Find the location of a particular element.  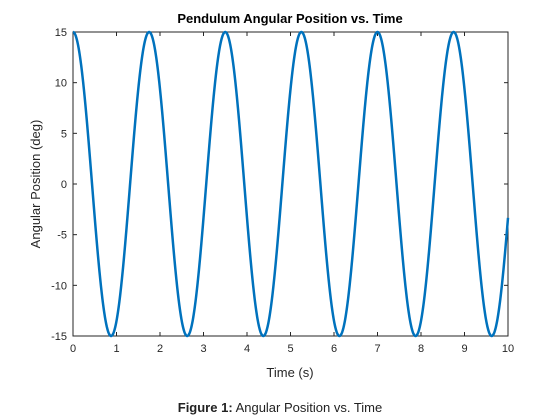

figure-caption-label: Figure 1: is located at coordinates (205, 407).